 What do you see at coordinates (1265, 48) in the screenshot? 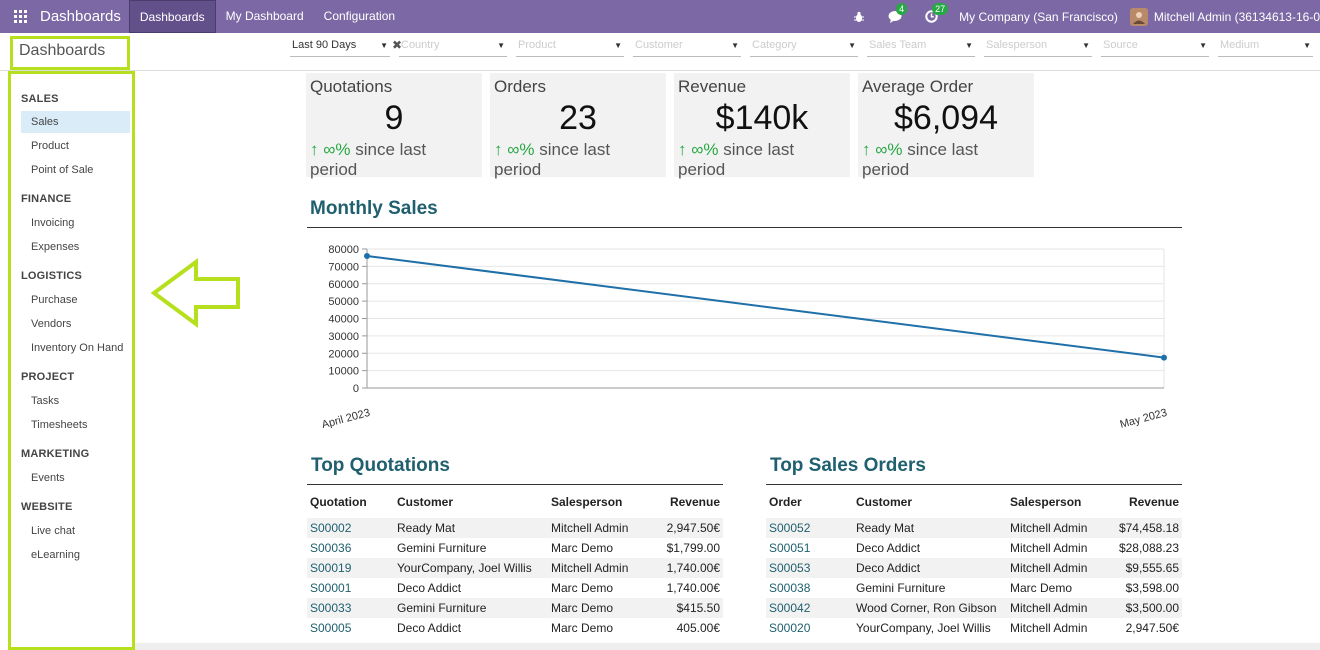
I see `filter-medium: Medium ▼` at bounding box center [1265, 48].